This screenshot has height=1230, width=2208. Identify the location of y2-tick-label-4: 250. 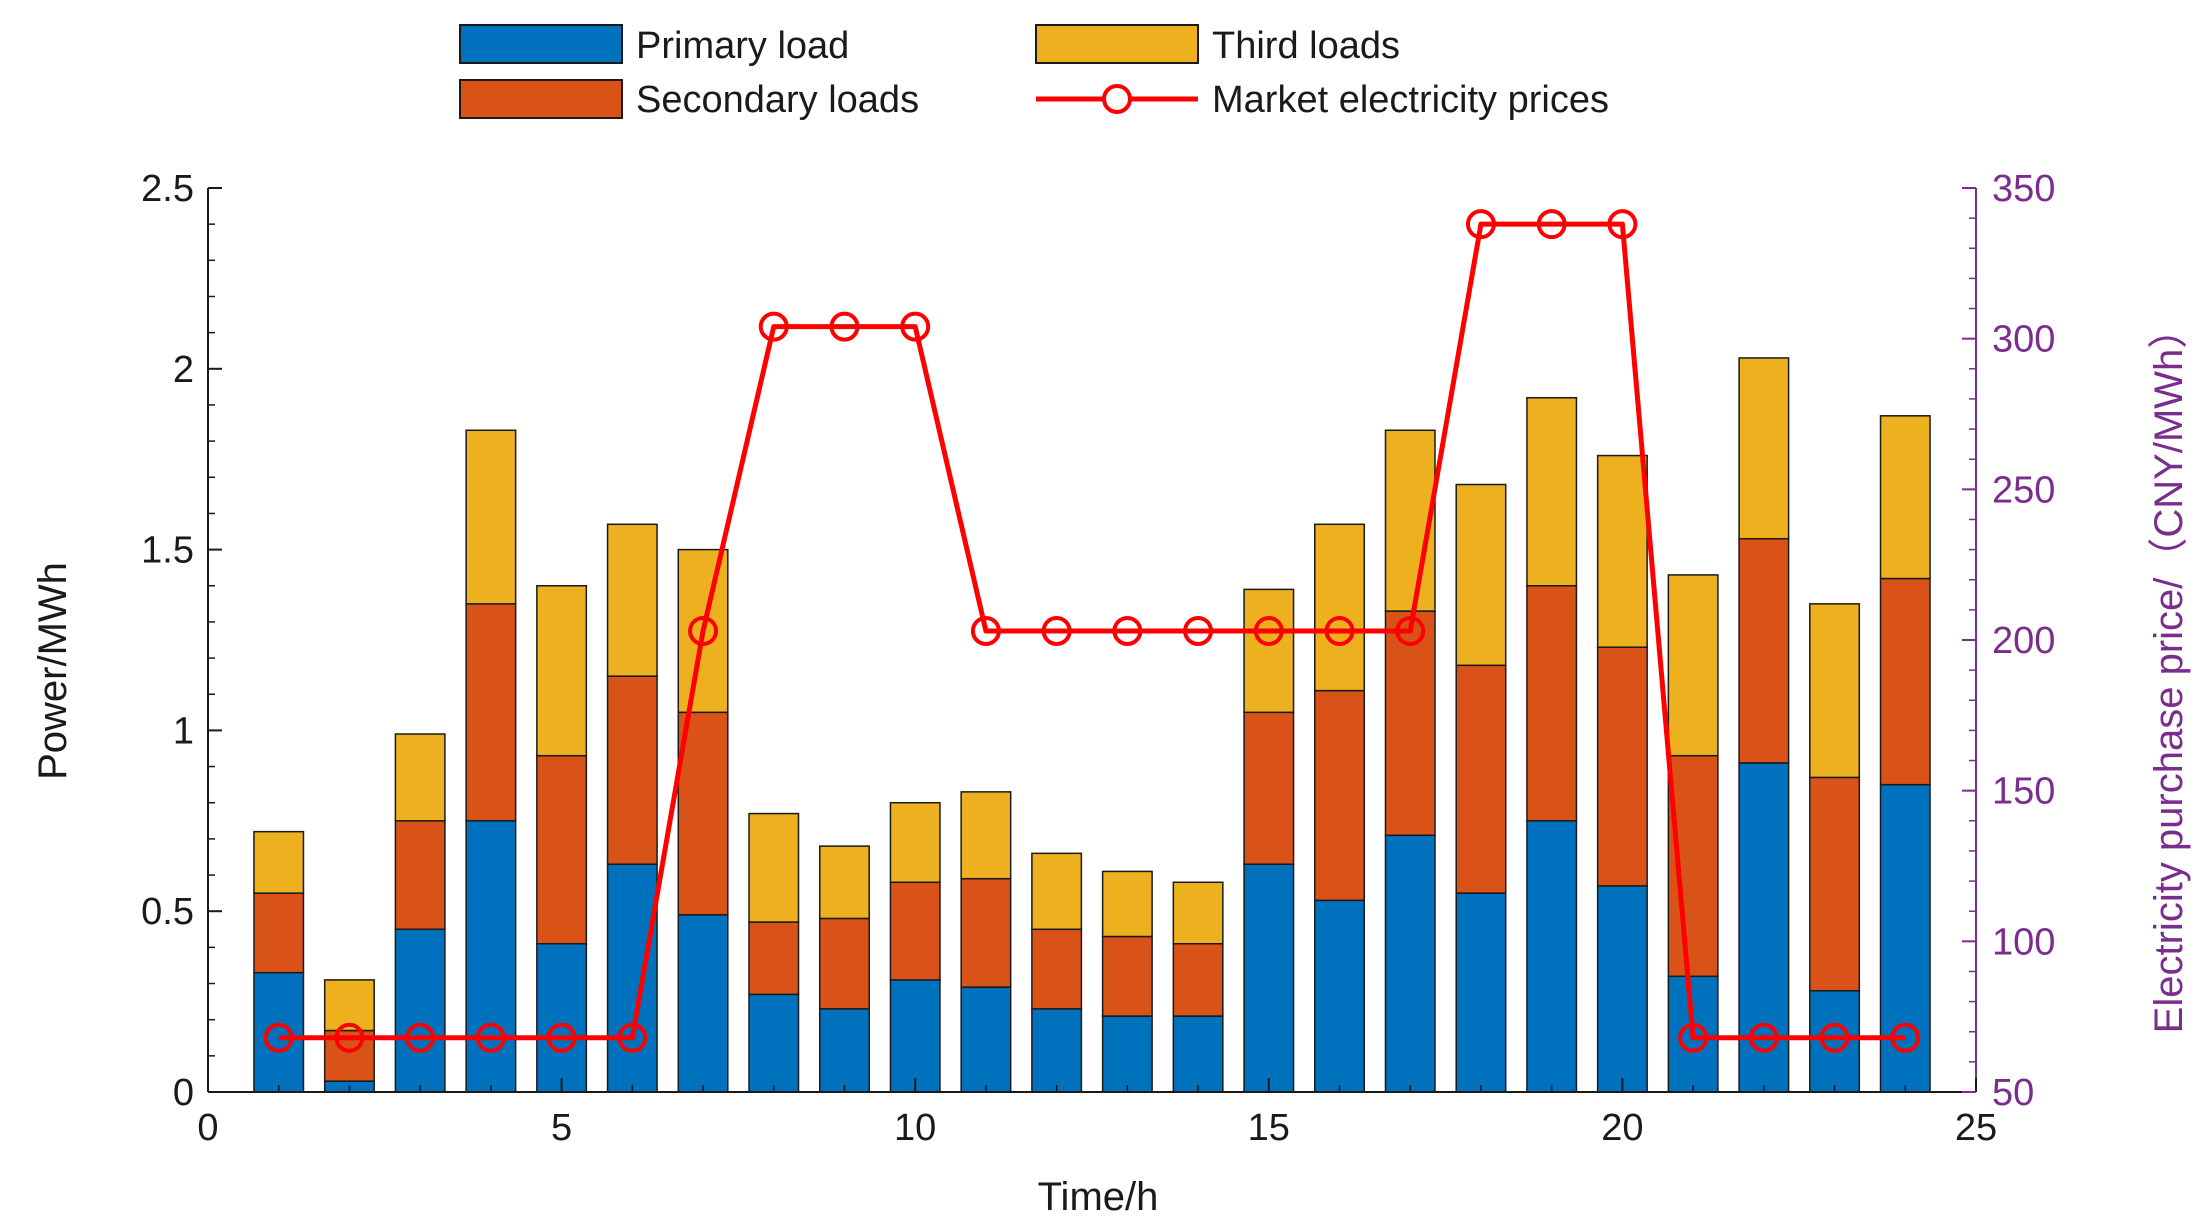
(2023, 490).